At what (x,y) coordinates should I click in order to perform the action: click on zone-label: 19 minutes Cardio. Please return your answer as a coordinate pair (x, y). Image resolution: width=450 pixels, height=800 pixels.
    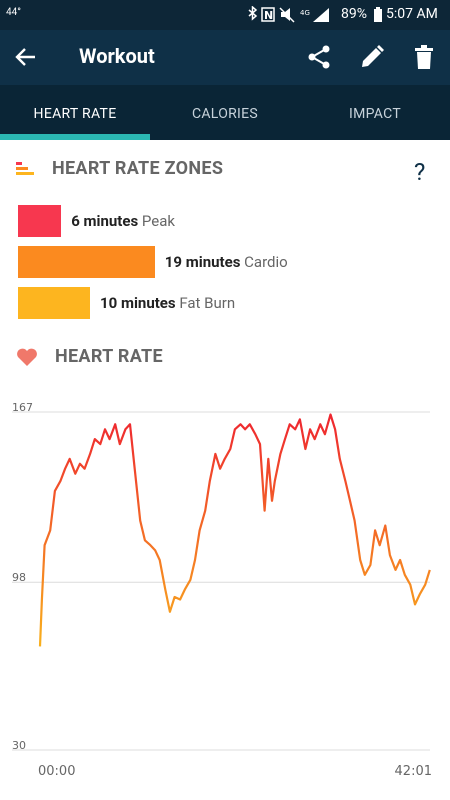
    Looking at the image, I should click on (226, 262).